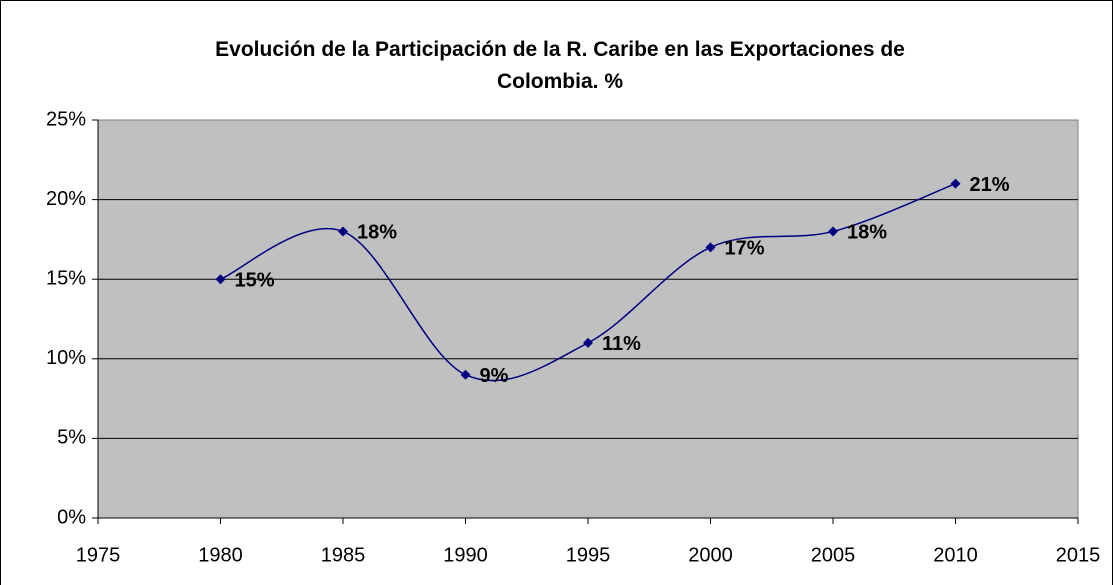  I want to click on x-tick-label: 1975, so click(98, 555).